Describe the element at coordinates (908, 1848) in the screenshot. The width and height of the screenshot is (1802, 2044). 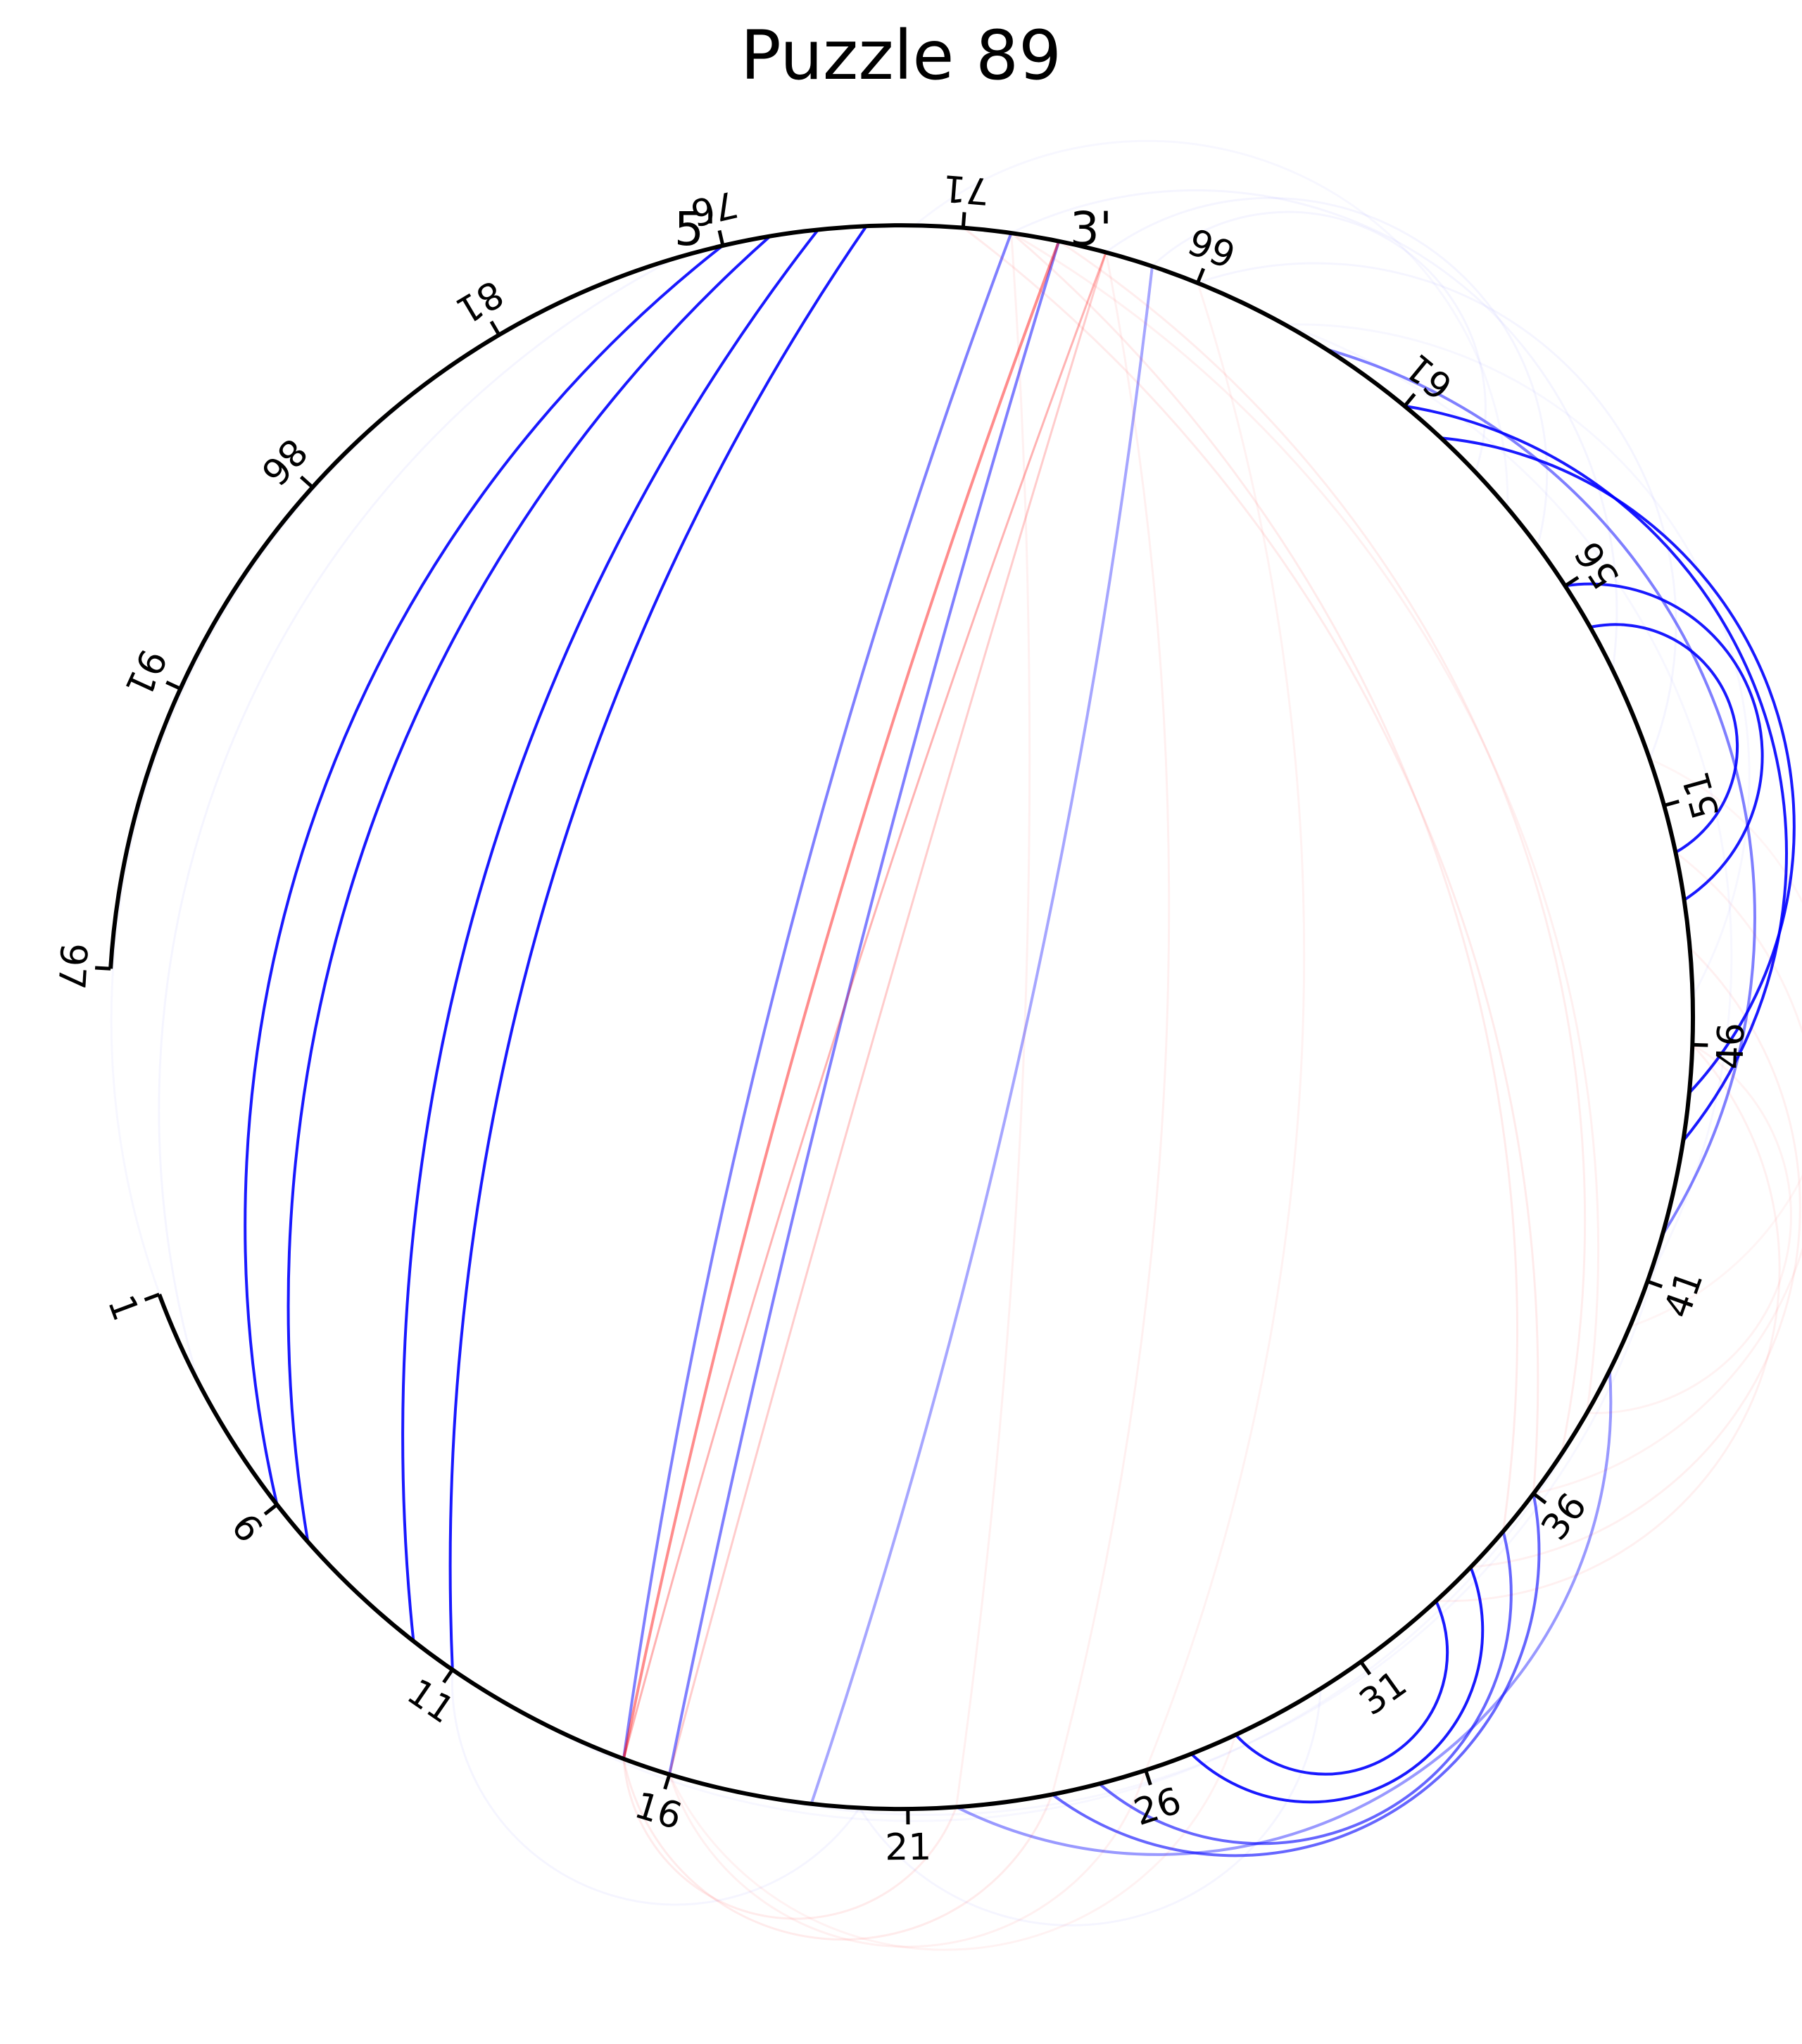
I see `tick-label-21: 21` at that location.